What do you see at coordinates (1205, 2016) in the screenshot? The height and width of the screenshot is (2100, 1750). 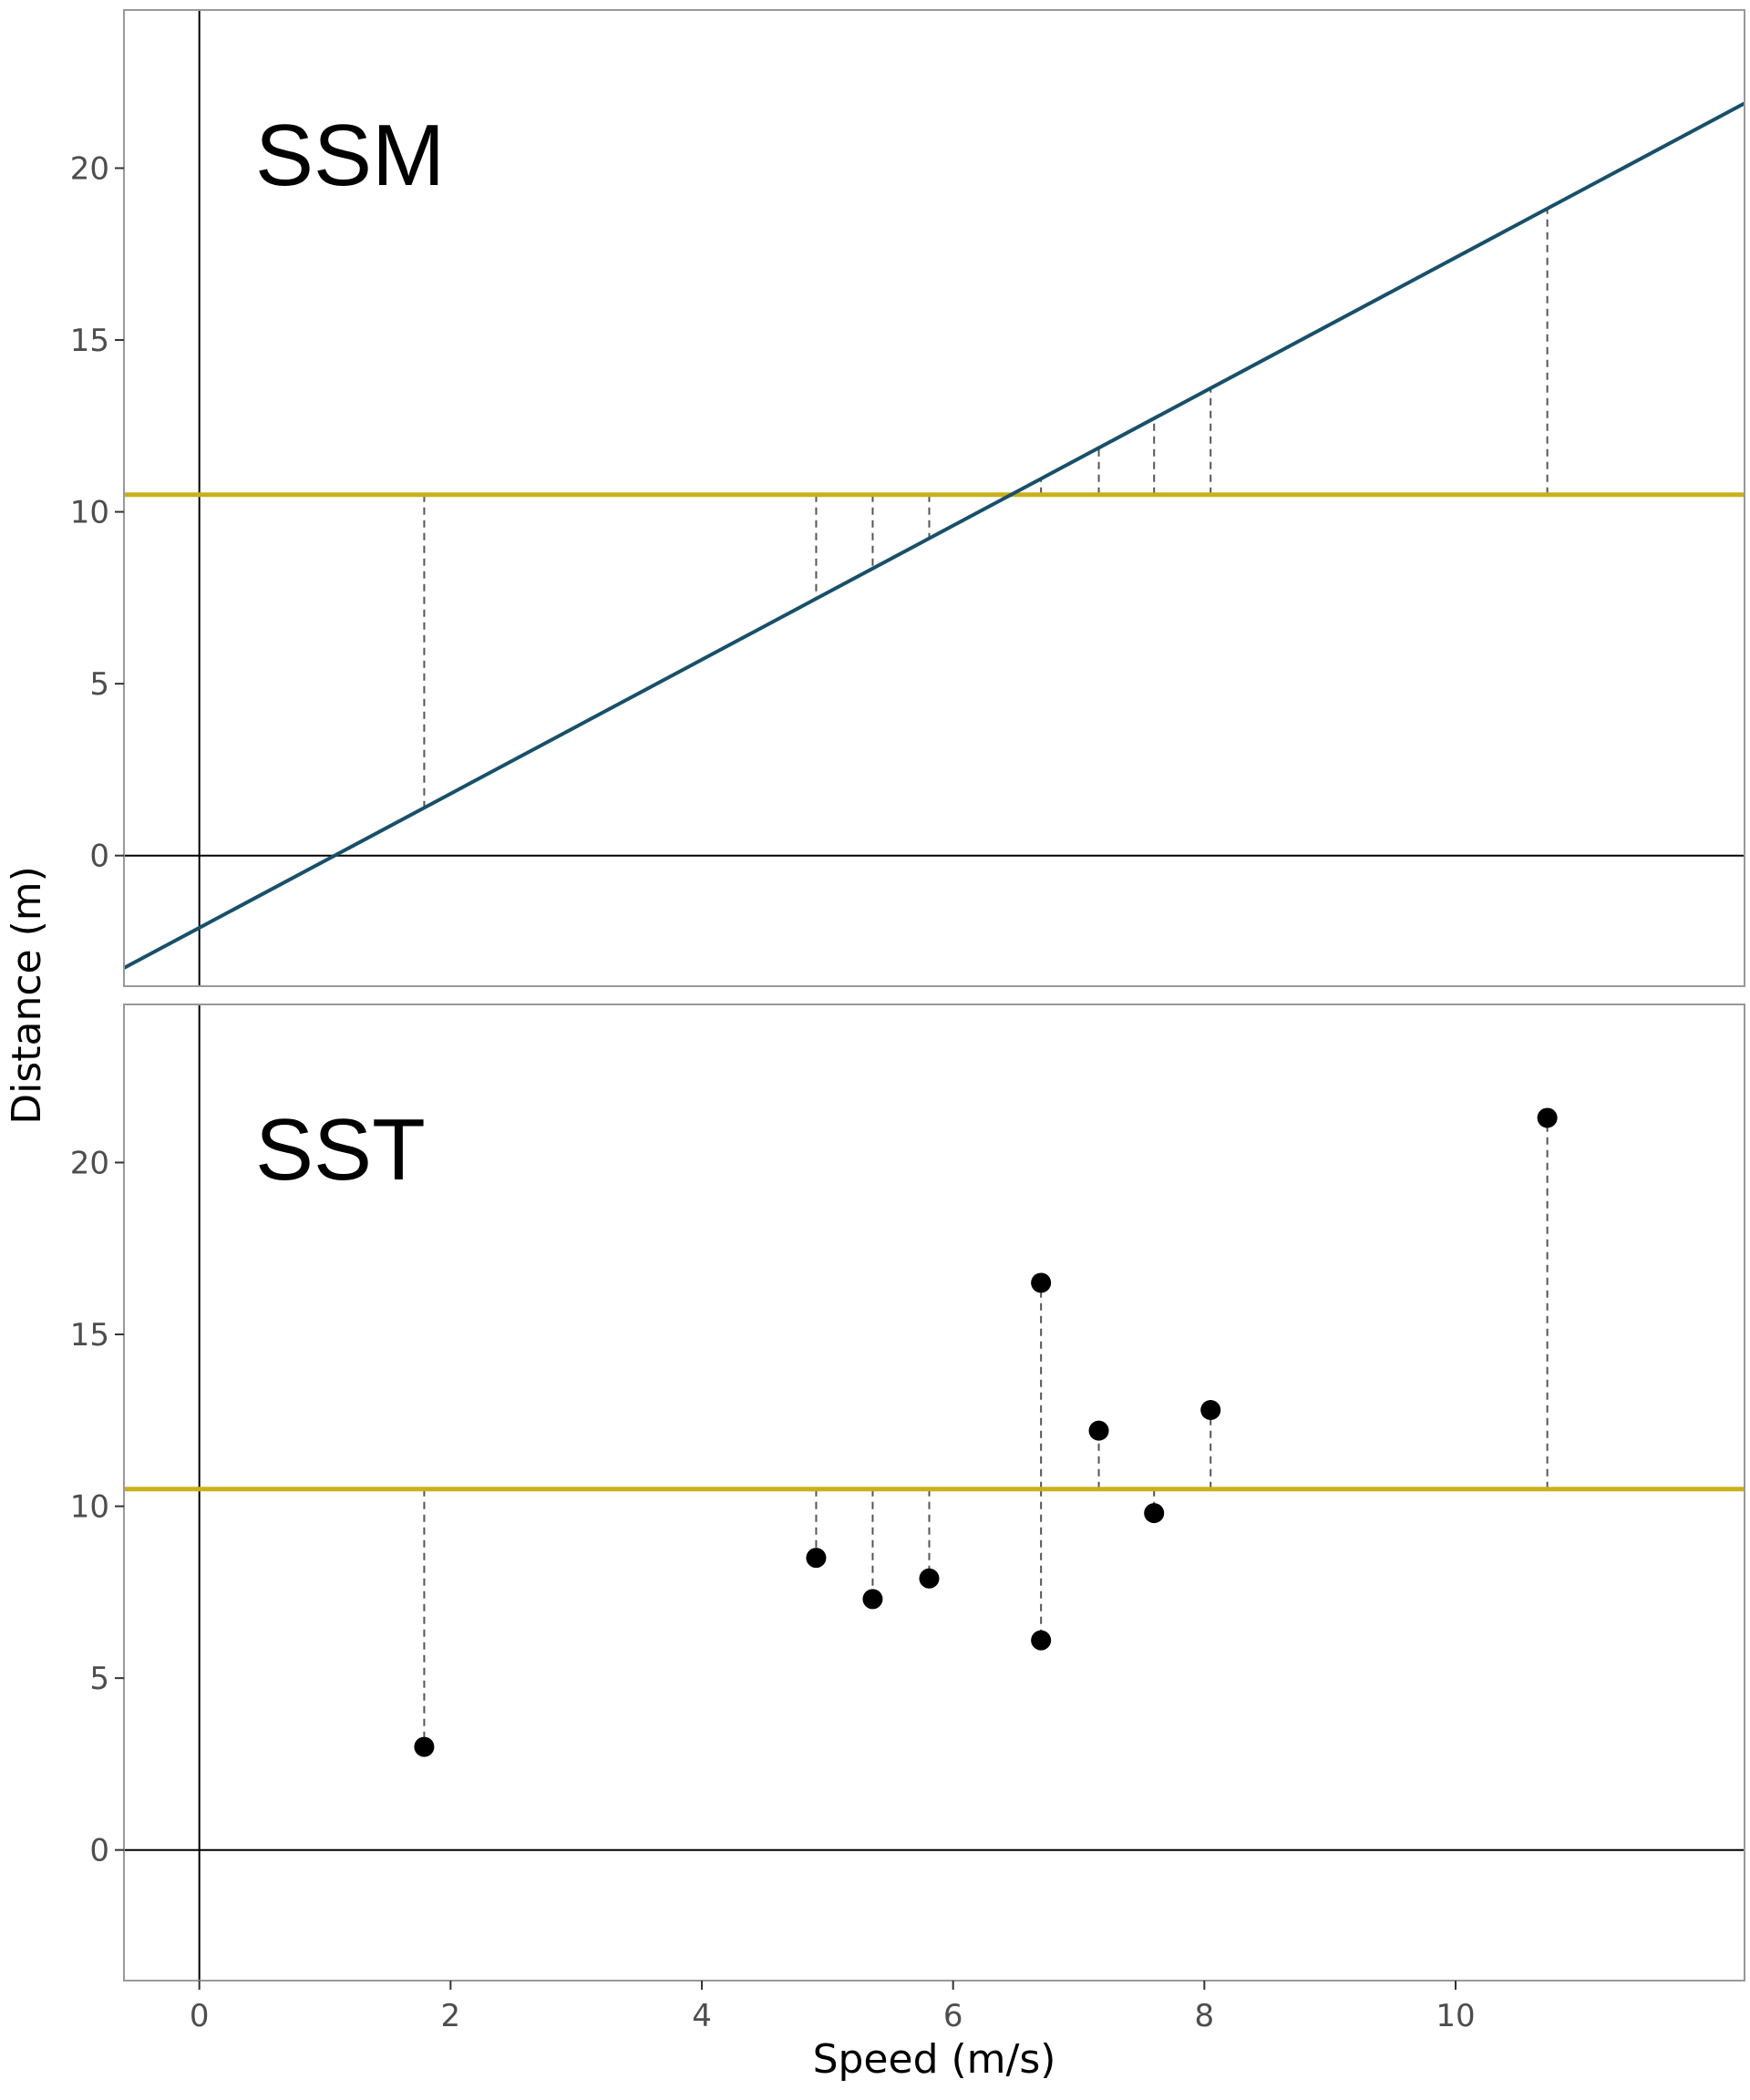 I see `x-tick-label: 8` at bounding box center [1205, 2016].